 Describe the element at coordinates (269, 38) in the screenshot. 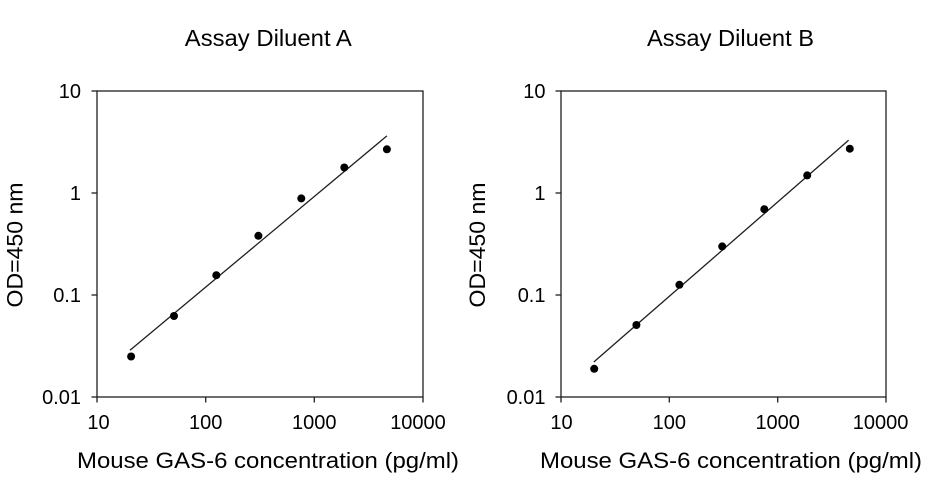

I see `svg-text: Assay Diluent A` at that location.